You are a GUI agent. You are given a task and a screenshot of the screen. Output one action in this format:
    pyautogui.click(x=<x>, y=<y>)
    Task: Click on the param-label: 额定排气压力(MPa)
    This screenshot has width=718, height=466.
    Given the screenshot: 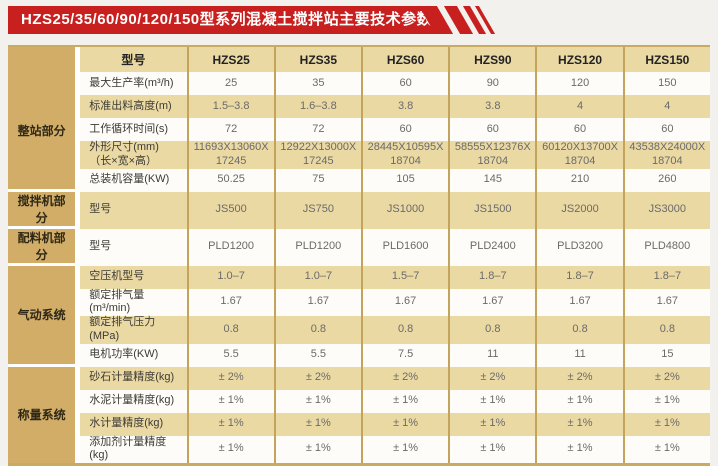 What is the action you would take?
    pyautogui.click(x=133, y=330)
    